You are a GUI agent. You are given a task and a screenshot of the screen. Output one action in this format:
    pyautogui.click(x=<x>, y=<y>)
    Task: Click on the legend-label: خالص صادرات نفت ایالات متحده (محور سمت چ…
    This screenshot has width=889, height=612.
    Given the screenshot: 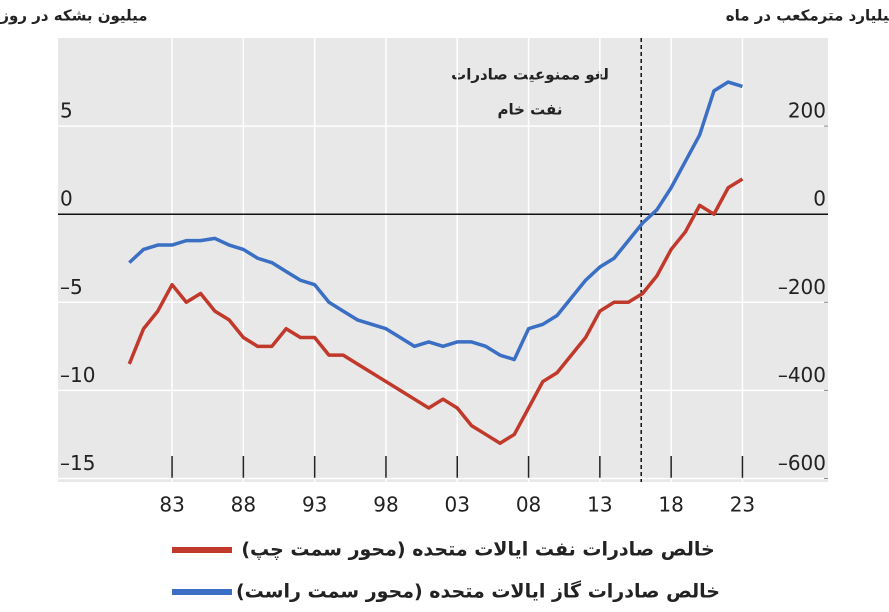 What is the action you would take?
    pyautogui.click(x=477, y=550)
    